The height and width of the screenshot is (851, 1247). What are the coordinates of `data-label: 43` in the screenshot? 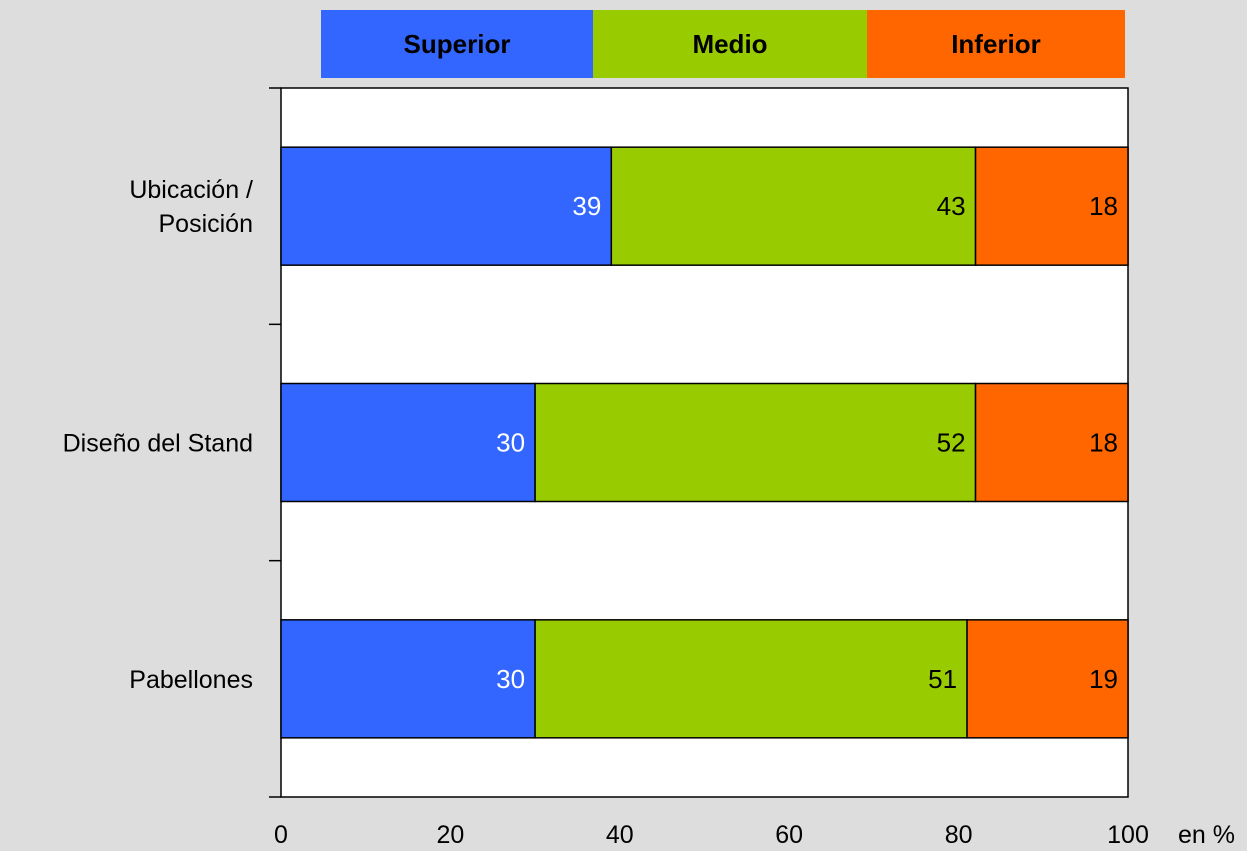 It's located at (951, 206).